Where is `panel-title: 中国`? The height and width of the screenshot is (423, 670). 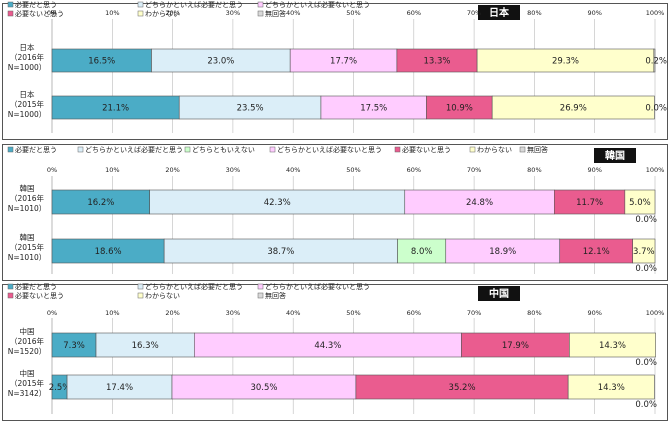
panel-title: 中国 is located at coordinates (499, 293).